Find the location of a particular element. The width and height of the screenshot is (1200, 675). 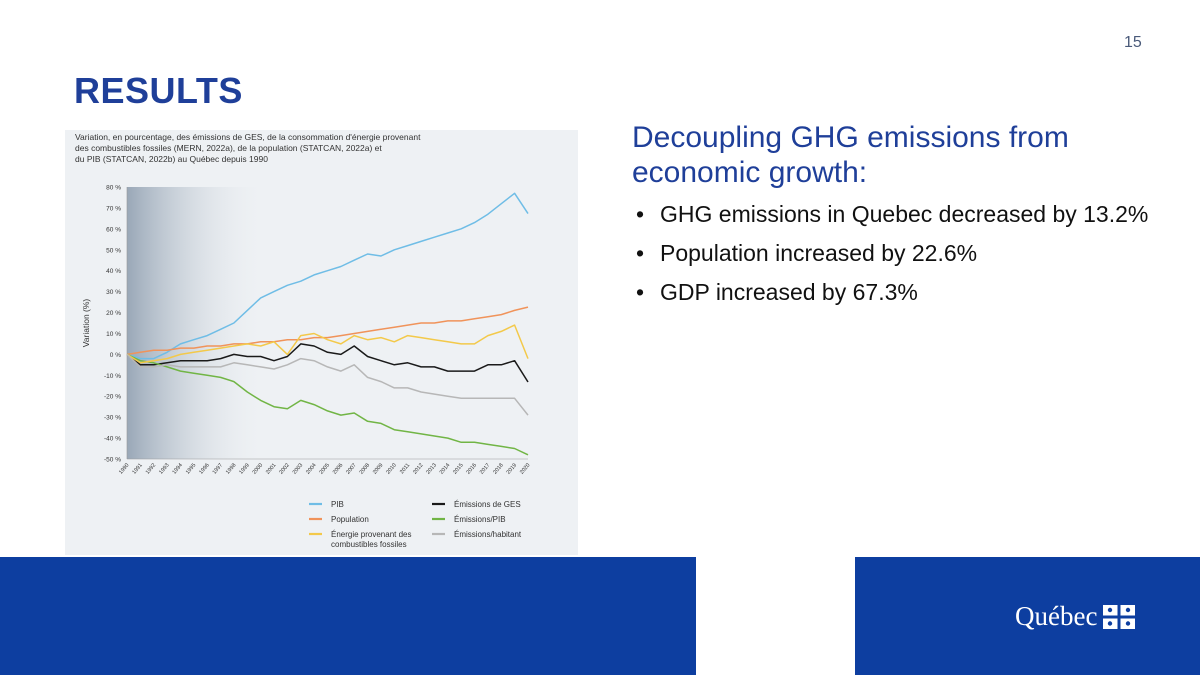

x-tick-label: 2003 is located at coordinates (298, 468).